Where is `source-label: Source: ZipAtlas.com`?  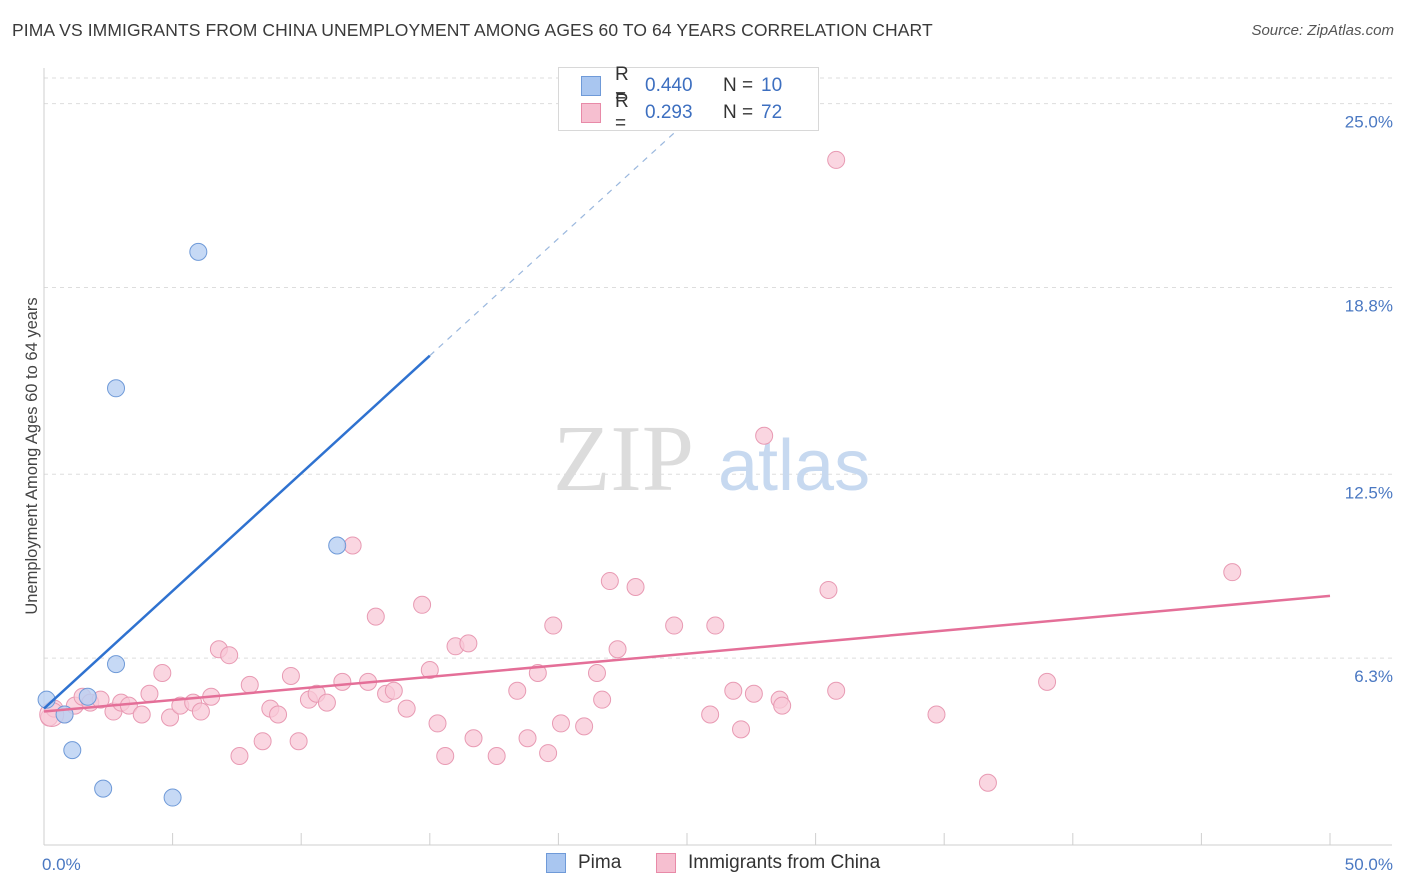 source-label: Source: ZipAtlas.com is located at coordinates (1322, 30).